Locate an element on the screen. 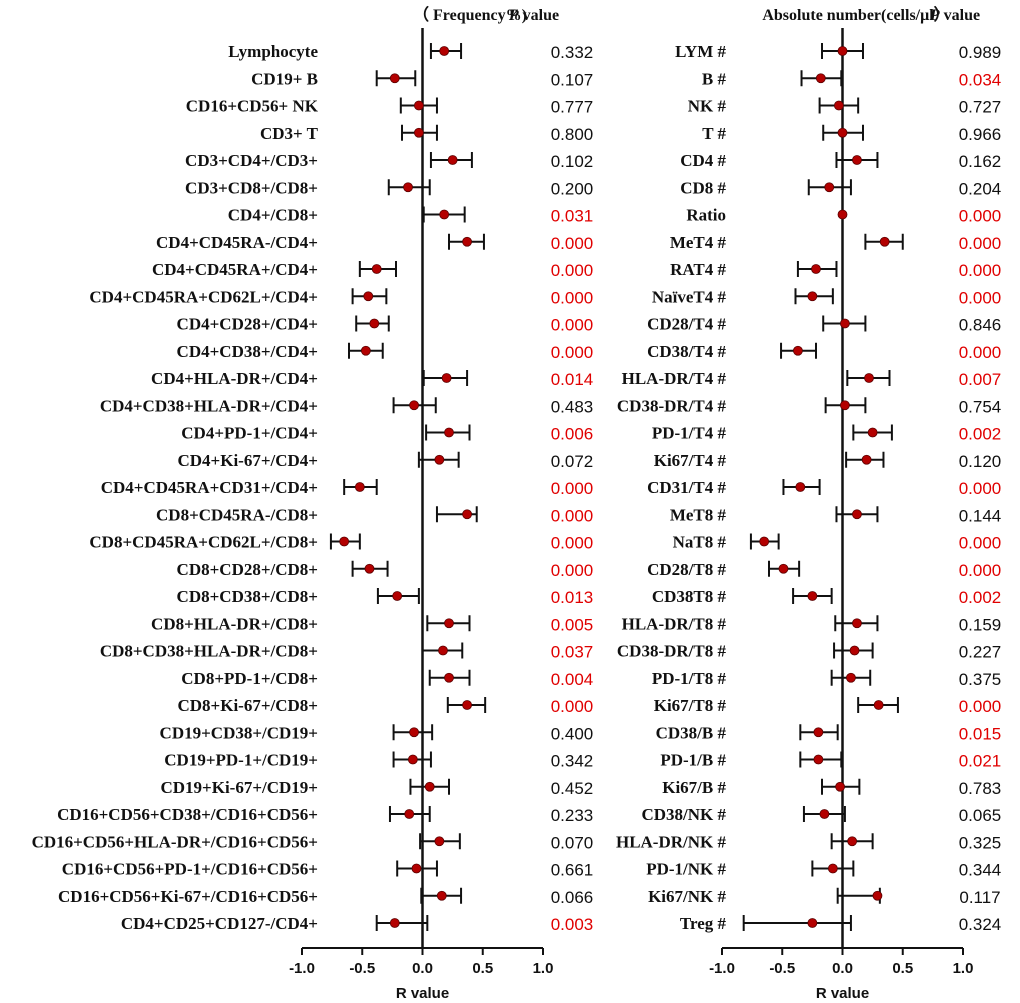  frequency-x-tick-label: 1.0 is located at coordinates (543, 968).